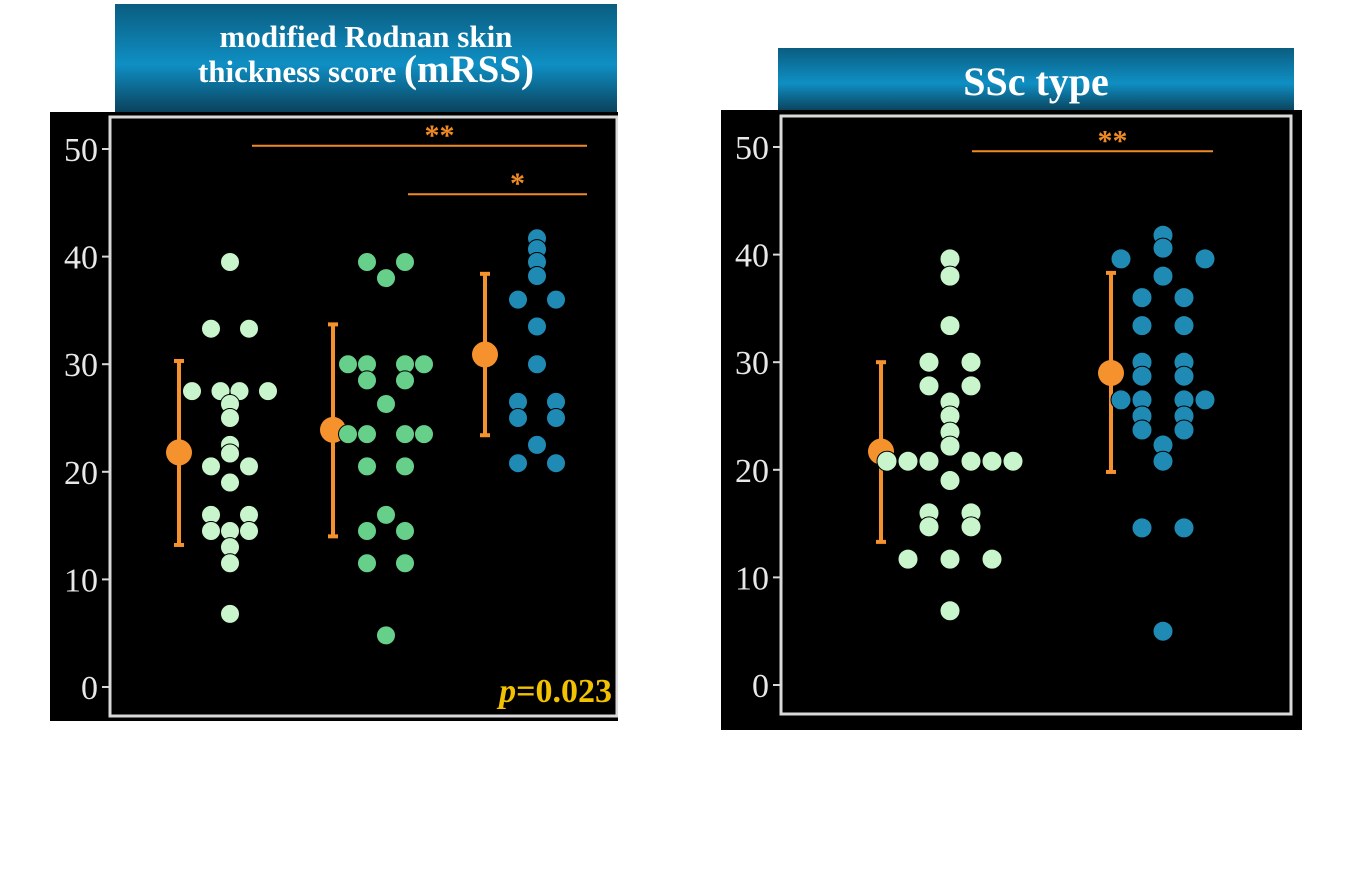 The width and height of the screenshot is (1348, 873). I want to click on mrss-significance-label: **, so click(440, 135).